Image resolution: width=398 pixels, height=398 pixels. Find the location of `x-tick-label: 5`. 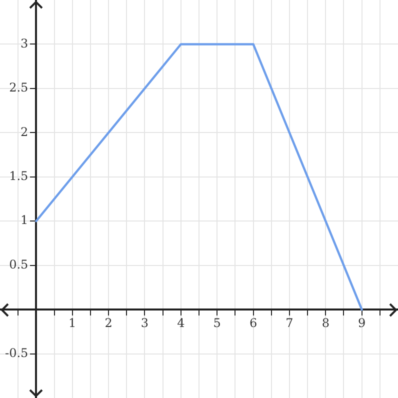

x-tick-label: 5 is located at coordinates (217, 323).